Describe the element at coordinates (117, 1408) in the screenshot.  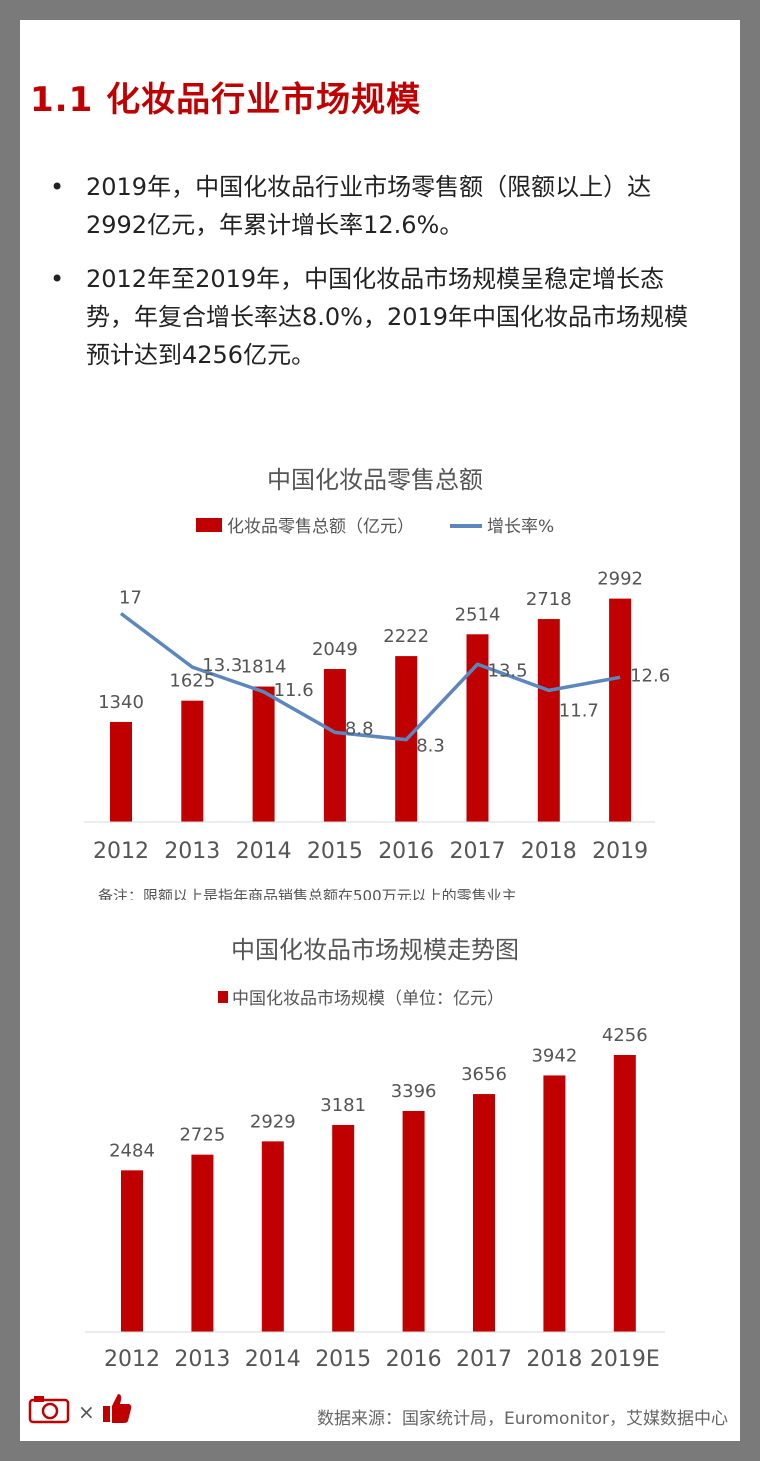
I see `thumbs-up-icon` at that location.